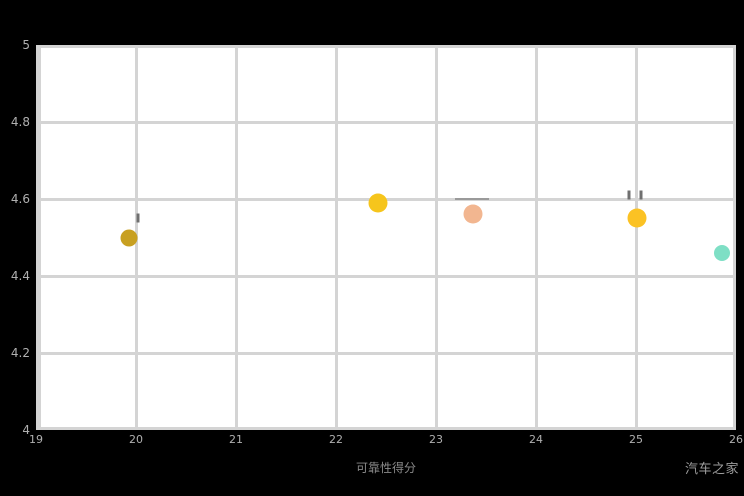 The height and width of the screenshot is (496, 744). What do you see at coordinates (711, 469) in the screenshot?
I see `watermark: 汽车之家` at bounding box center [711, 469].